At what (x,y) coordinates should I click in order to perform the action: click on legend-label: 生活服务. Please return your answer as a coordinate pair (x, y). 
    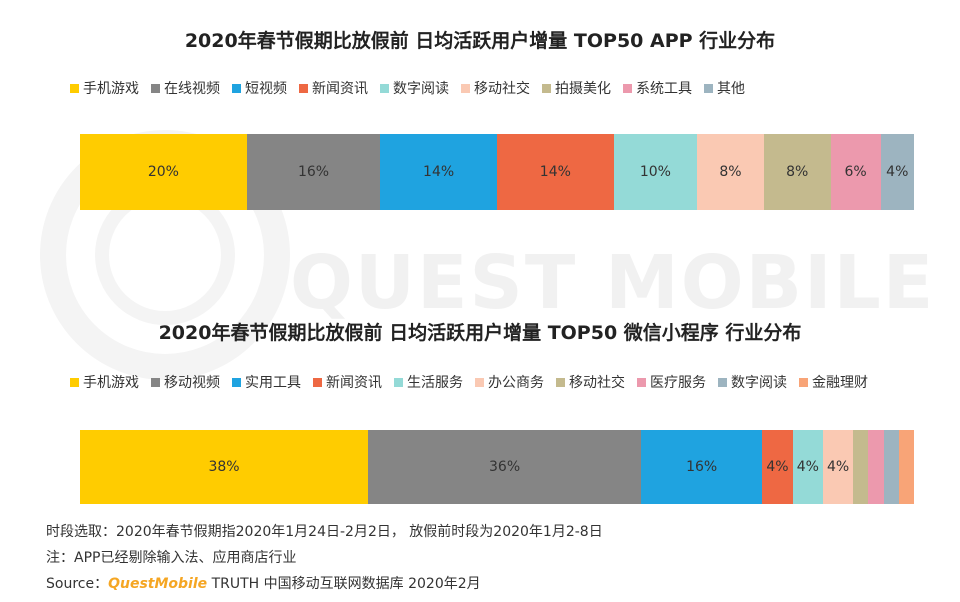
    Looking at the image, I should click on (435, 383).